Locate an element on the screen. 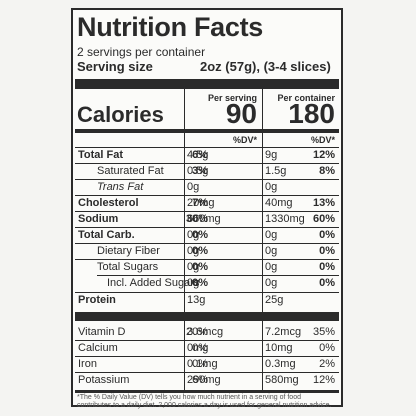 The width and height of the screenshot is (416, 416). value-serving: 20mg is located at coordinates (201, 203).